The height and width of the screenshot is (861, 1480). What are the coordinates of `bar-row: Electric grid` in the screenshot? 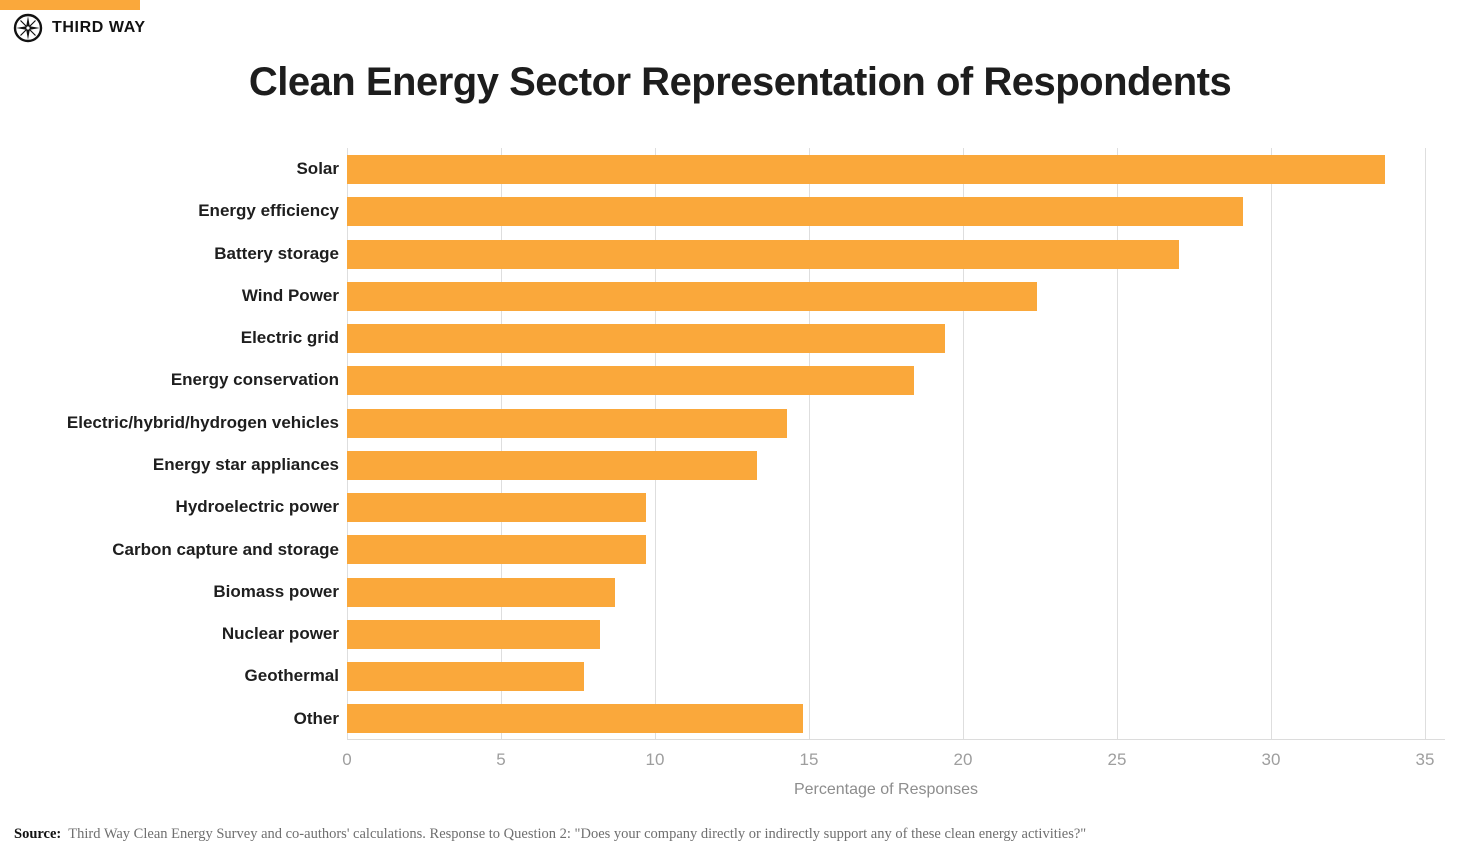 It's located at (843, 338).